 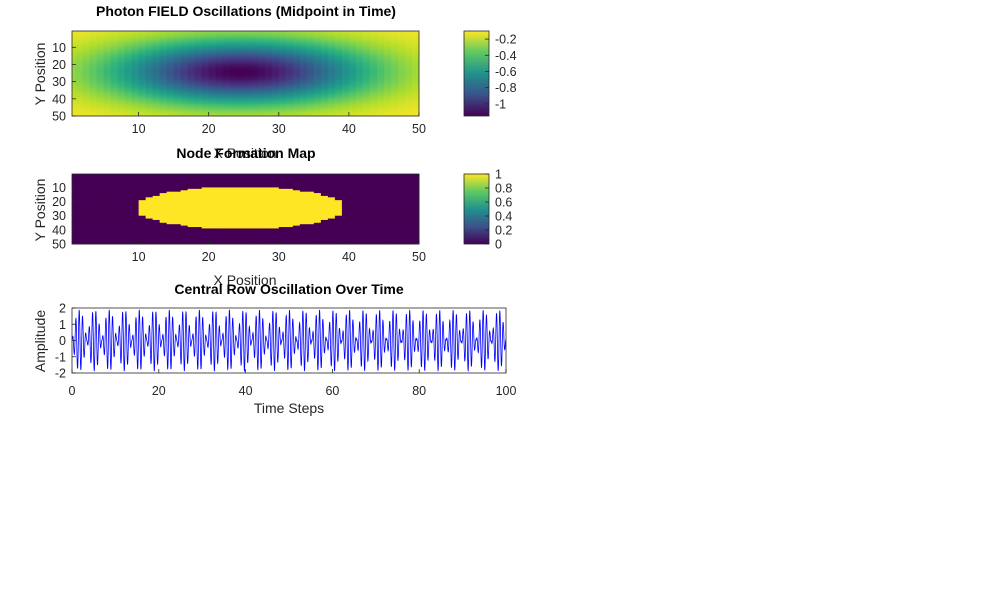 I want to click on x-tick-label: 40, so click(x=349, y=129).